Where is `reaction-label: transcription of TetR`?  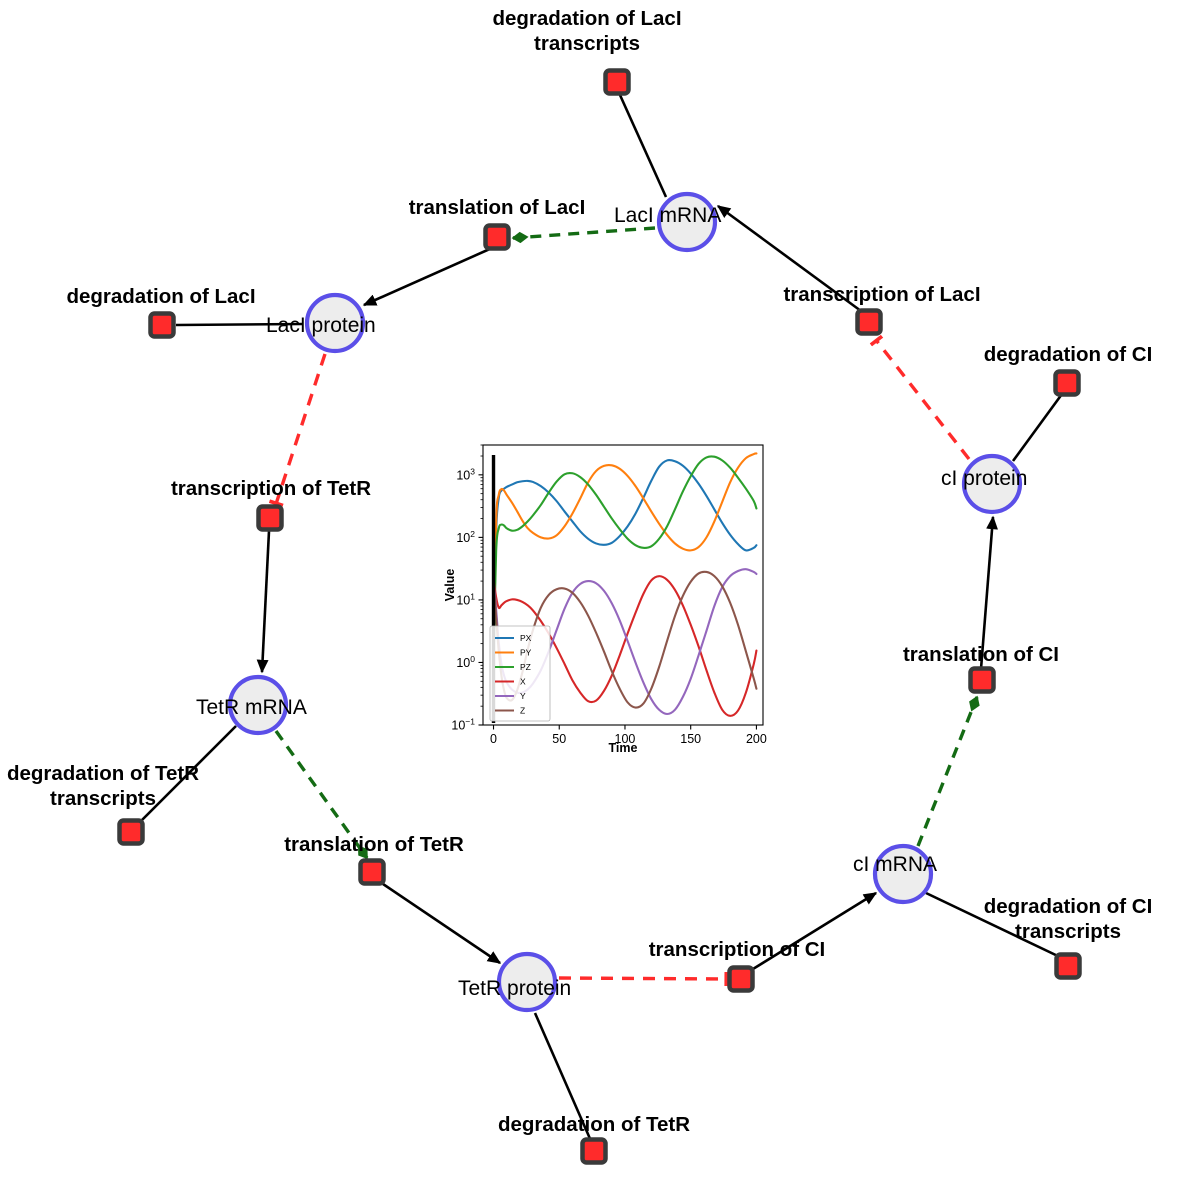 reaction-label: transcription of TetR is located at coordinates (271, 488).